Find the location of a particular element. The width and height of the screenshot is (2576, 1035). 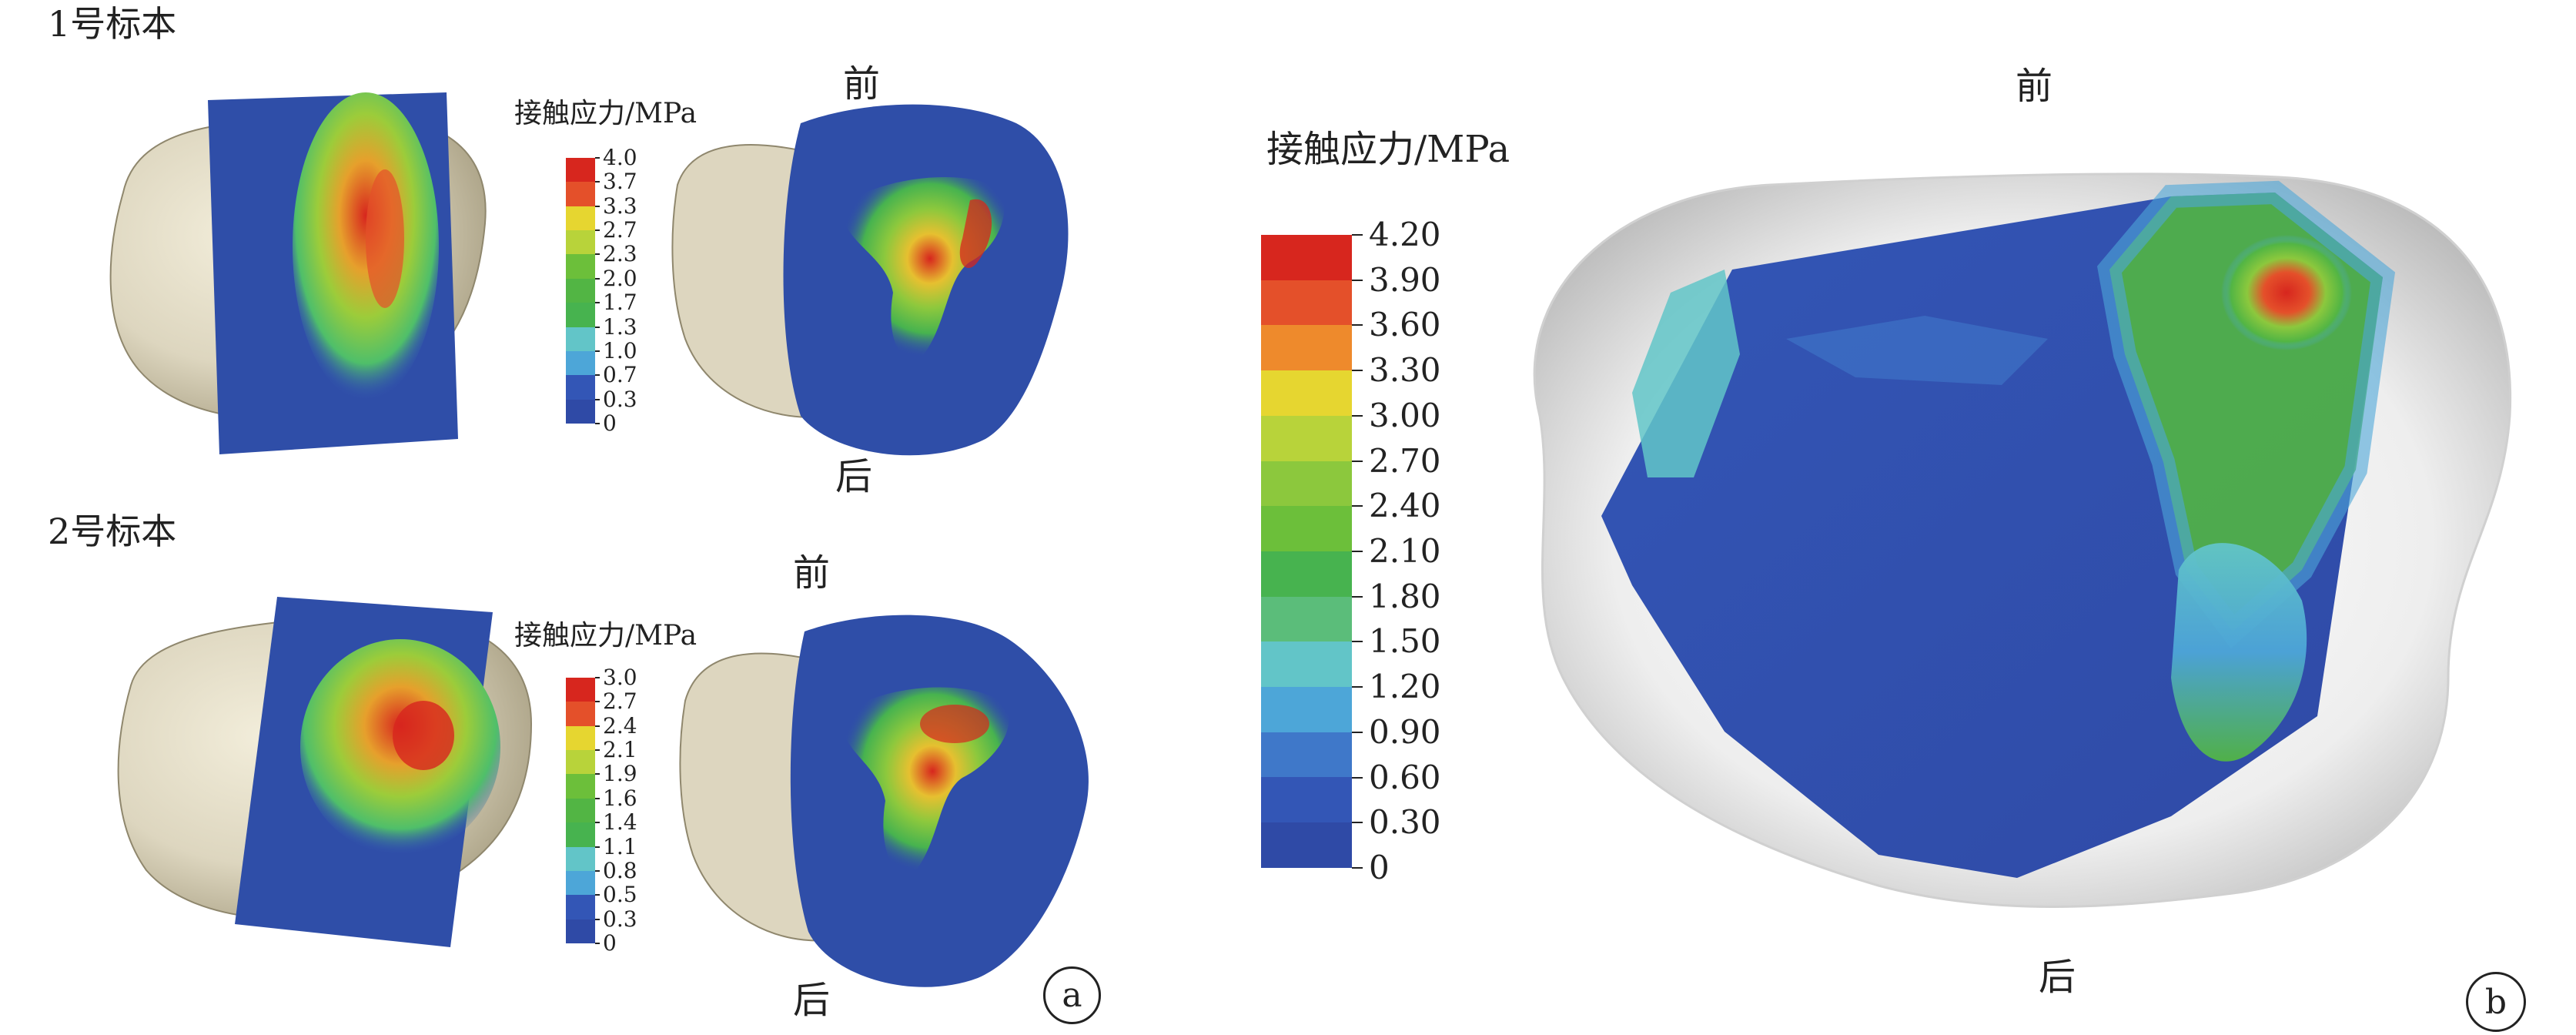

colorbar-tick-label: 1.20 is located at coordinates (1405, 687).